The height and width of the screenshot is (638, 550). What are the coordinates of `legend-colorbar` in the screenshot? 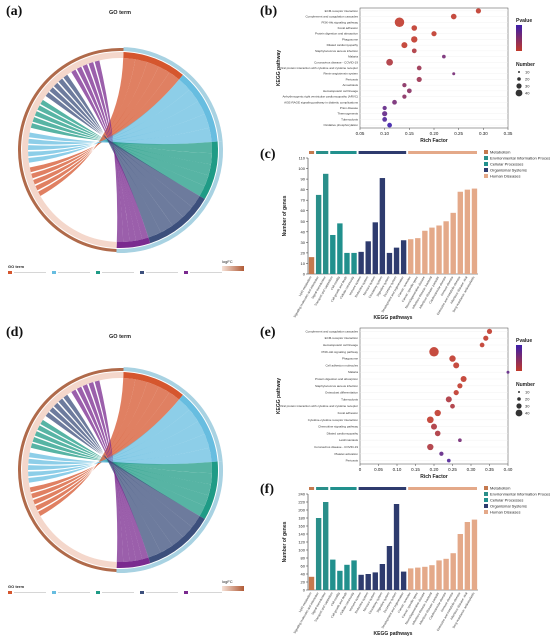 It's located at (519, 38).